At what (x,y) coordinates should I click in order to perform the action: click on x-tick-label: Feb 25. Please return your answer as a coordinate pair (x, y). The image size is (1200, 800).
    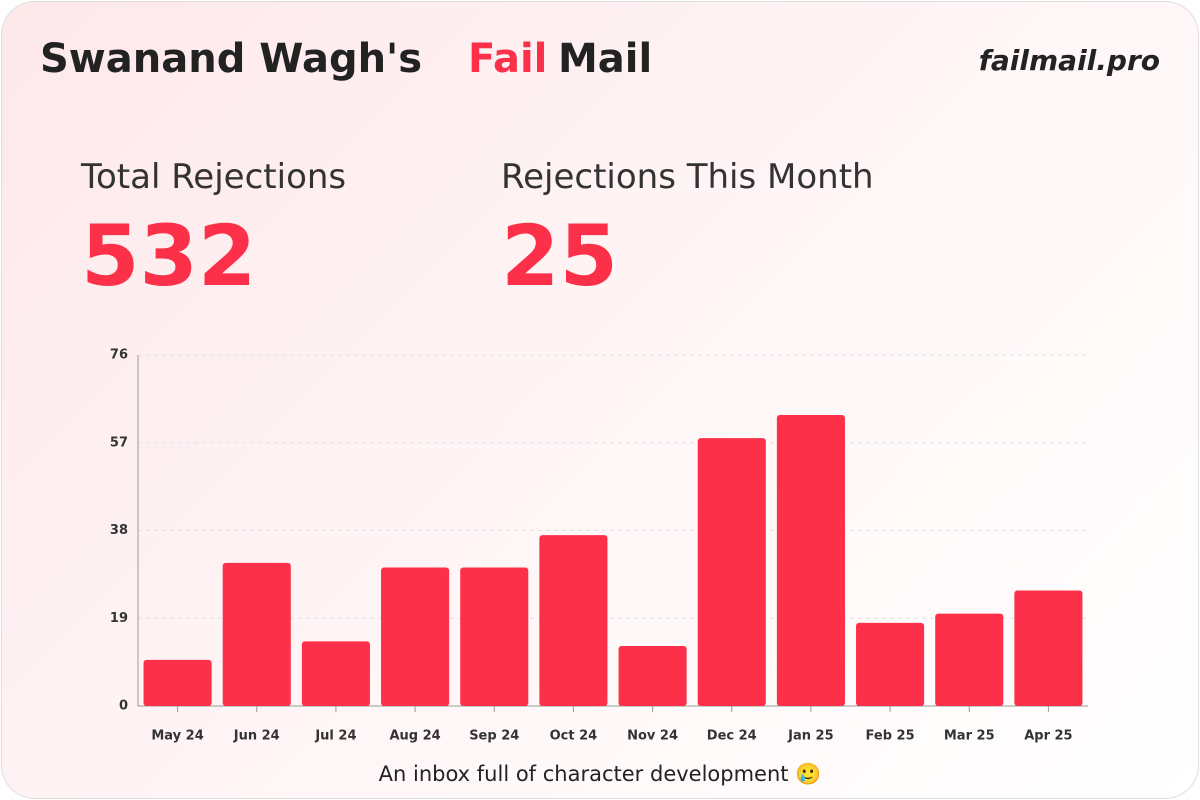
    Looking at the image, I should click on (890, 736).